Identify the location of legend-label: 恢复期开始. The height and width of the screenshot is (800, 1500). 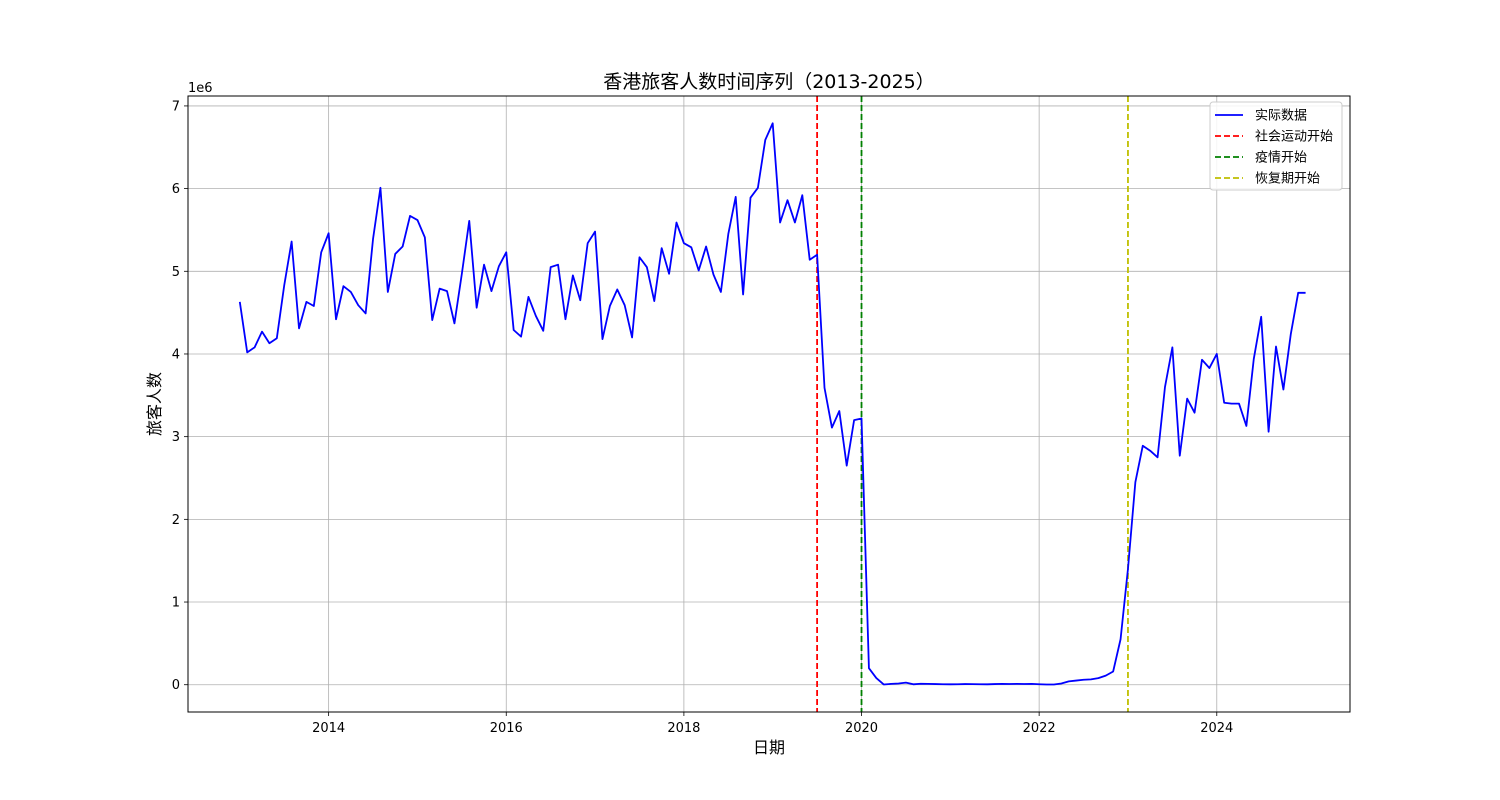
(1287, 179).